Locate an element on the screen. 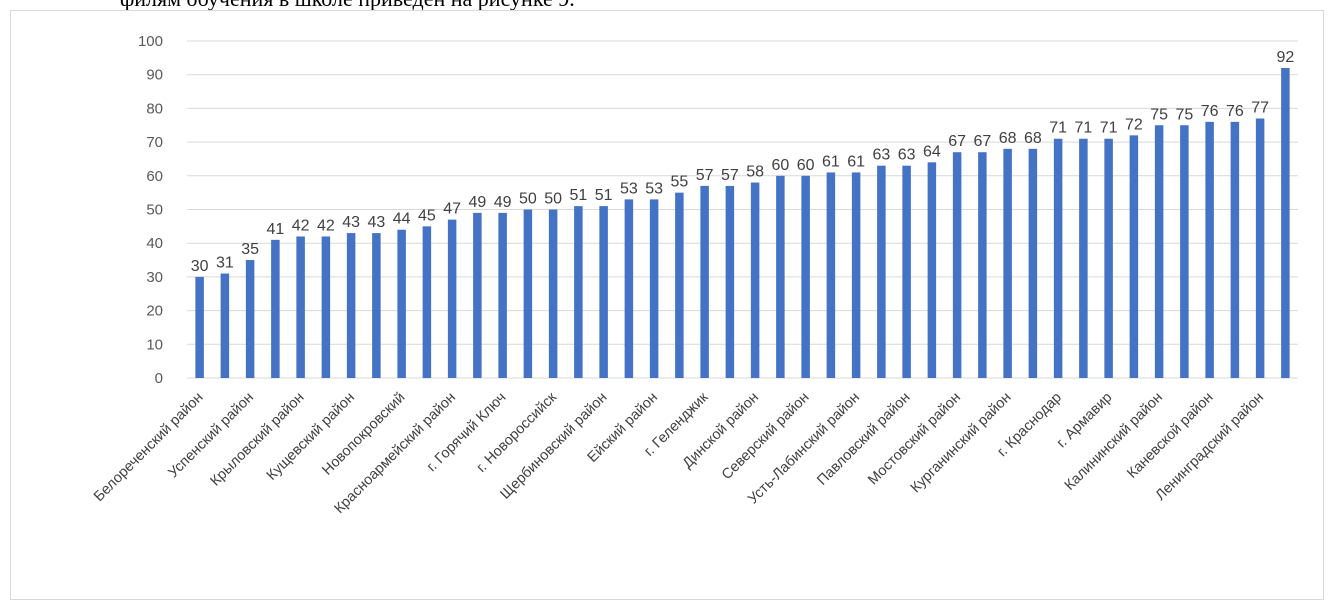 Image resolution: width=1329 pixels, height=603 pixels. data-label: 60 is located at coordinates (780, 165).